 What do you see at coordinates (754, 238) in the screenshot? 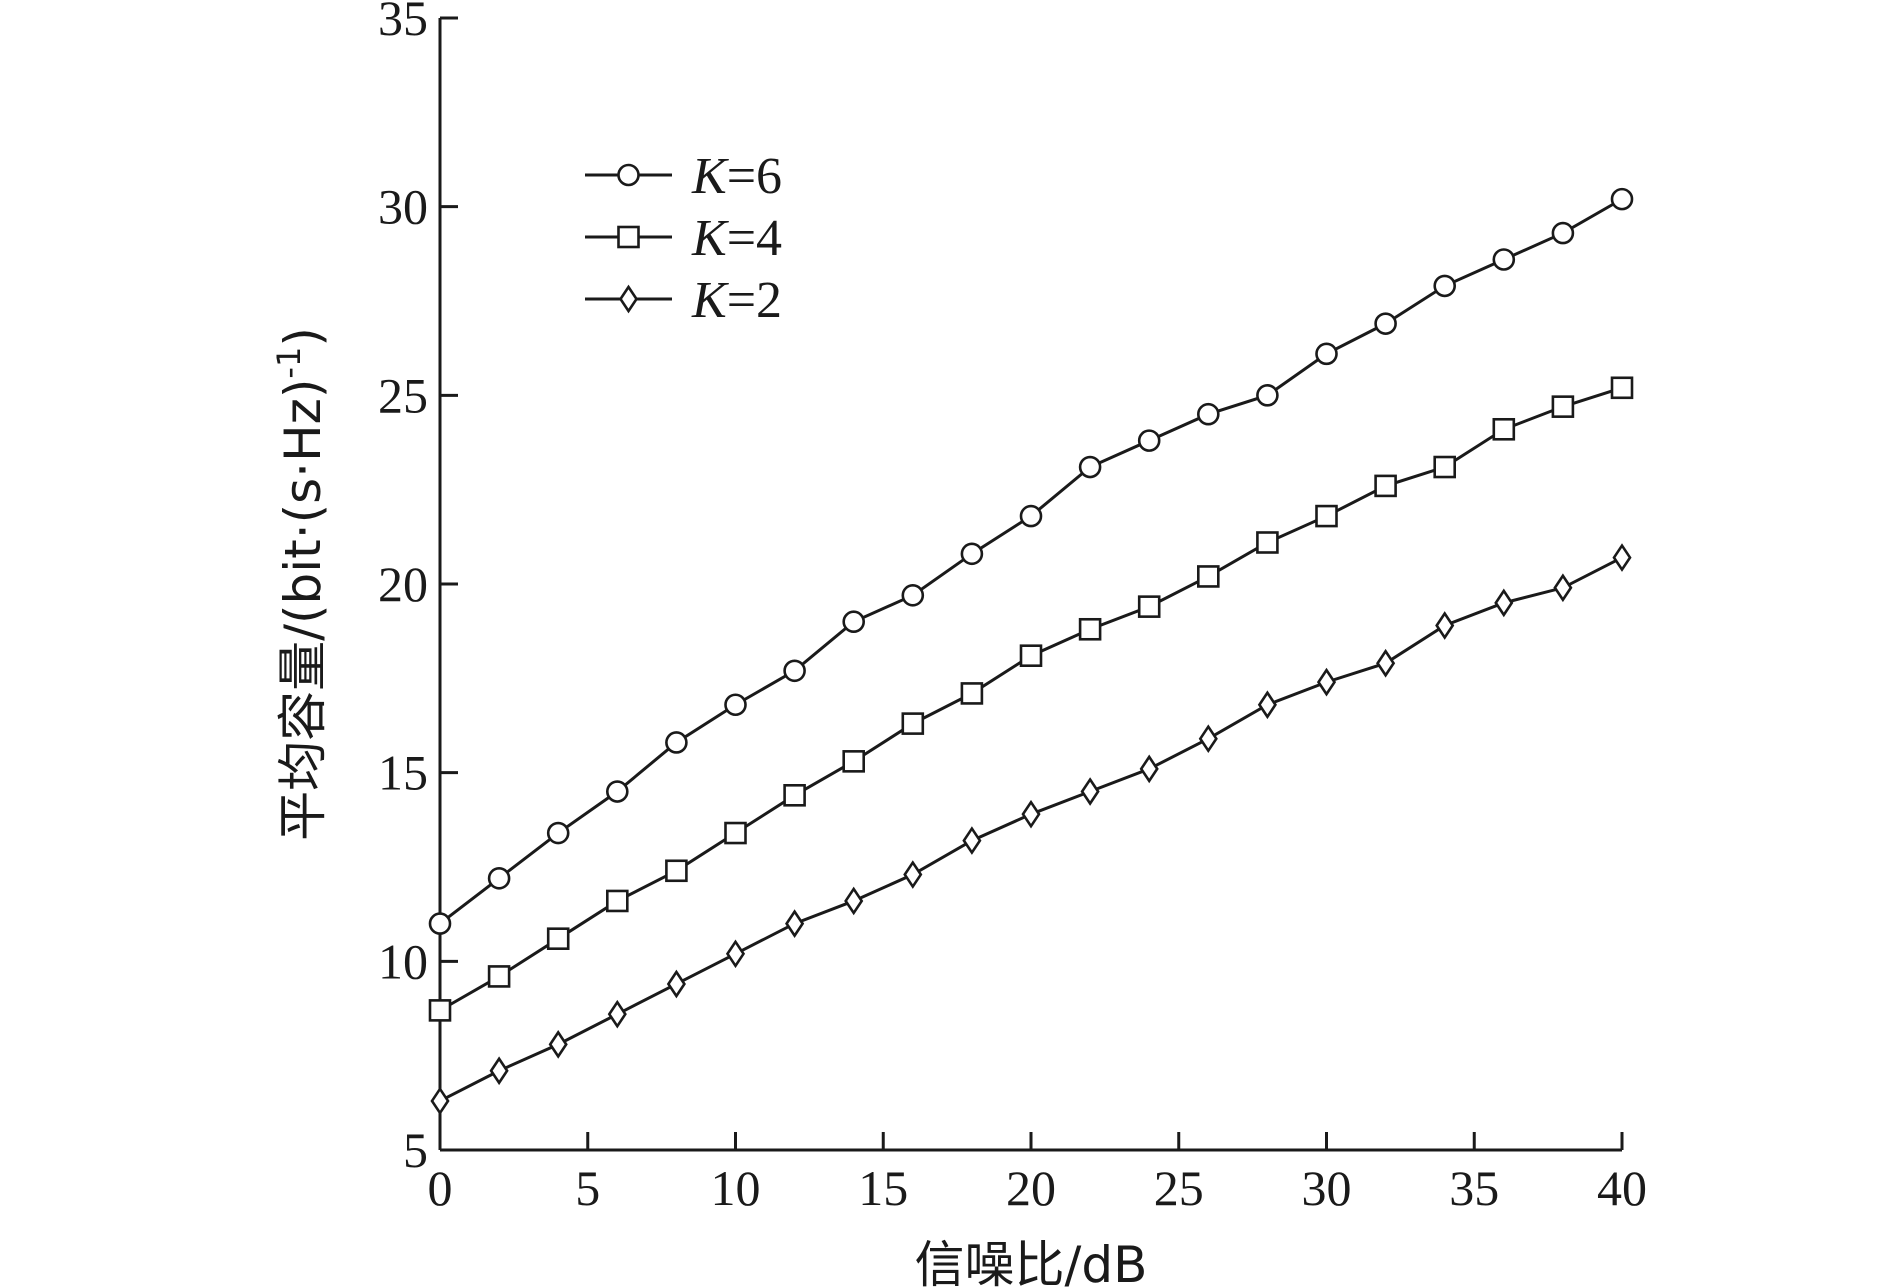
I see `legend-label-value: =4` at bounding box center [754, 238].